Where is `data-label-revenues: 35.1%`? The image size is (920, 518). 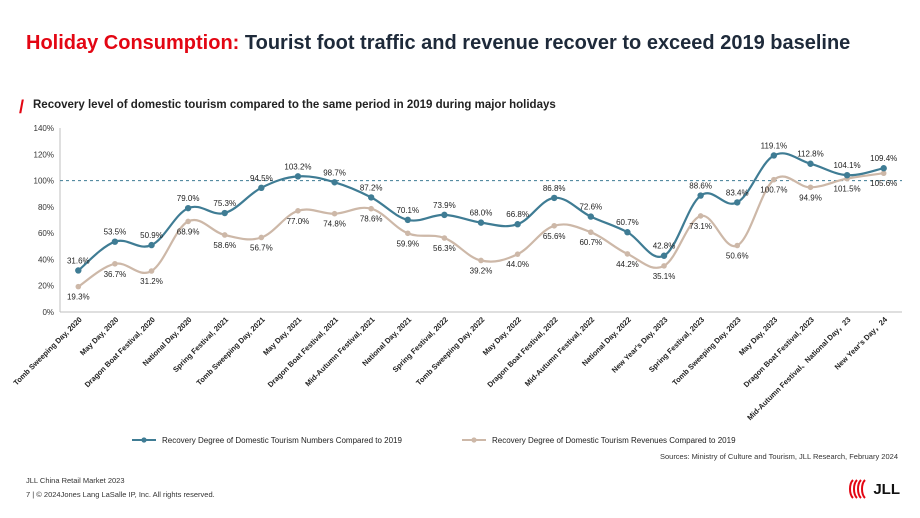 data-label-revenues: 35.1% is located at coordinates (664, 276).